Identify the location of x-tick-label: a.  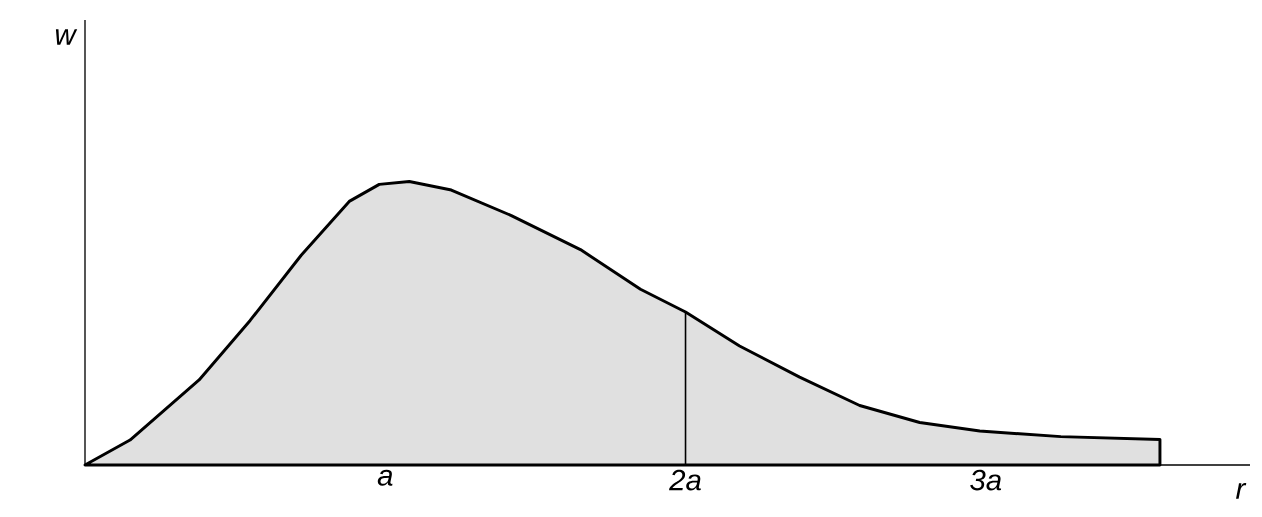
(385, 477).